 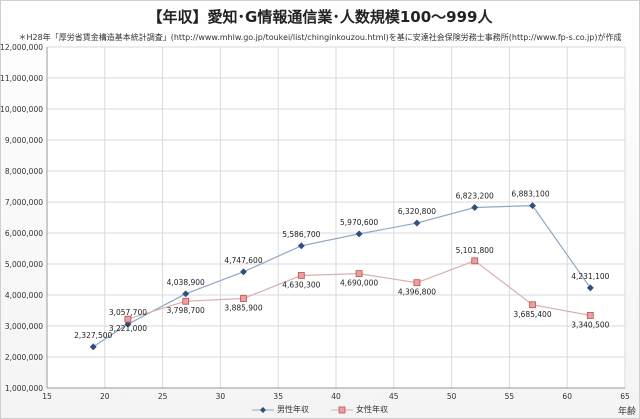 What do you see at coordinates (186, 310) in the screenshot?
I see `female-data-label: 3,798,700` at bounding box center [186, 310].